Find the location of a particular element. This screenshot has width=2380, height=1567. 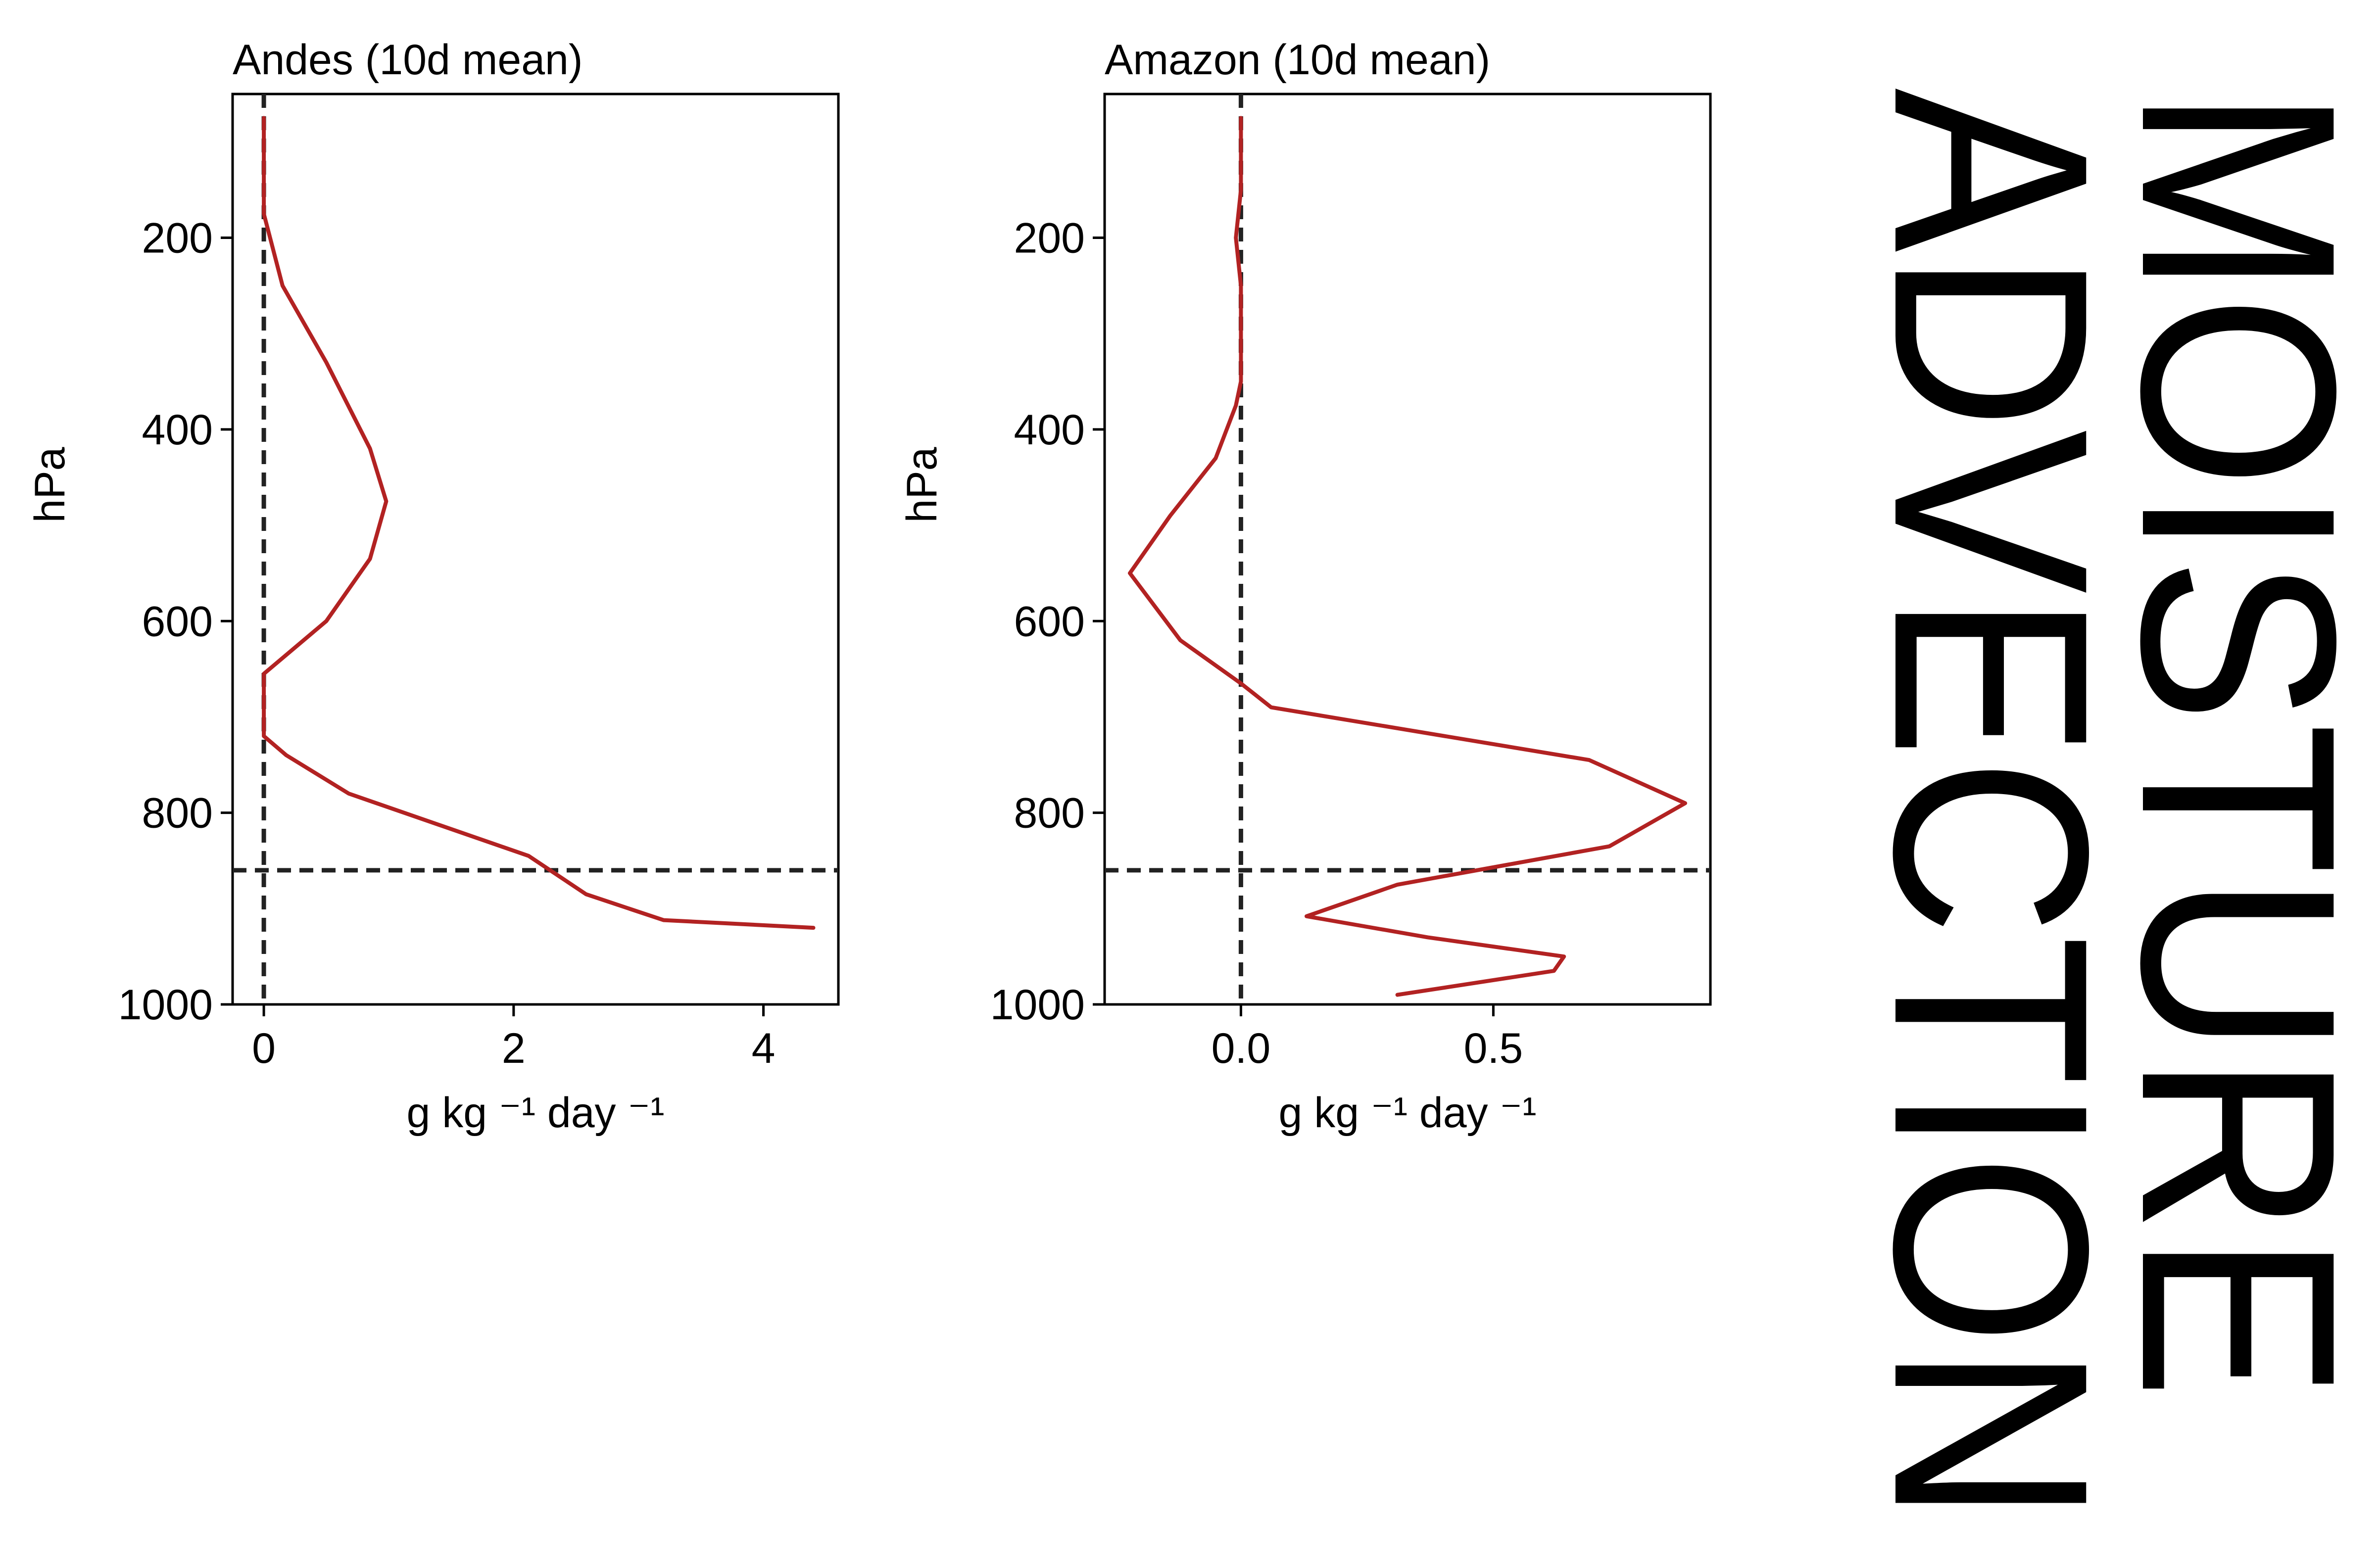

chart-title: Andes (10d mean) is located at coordinates (408, 60).